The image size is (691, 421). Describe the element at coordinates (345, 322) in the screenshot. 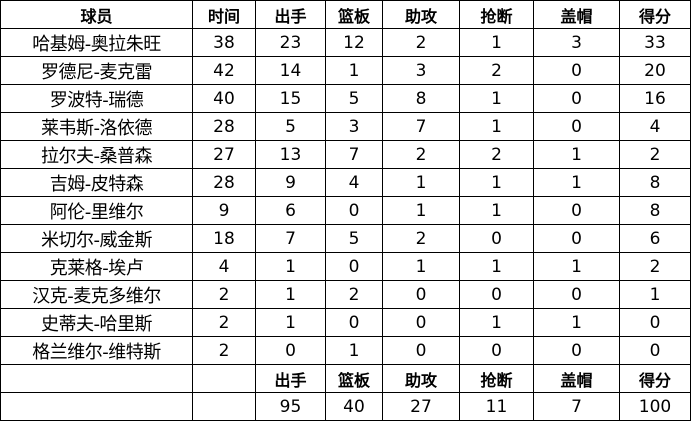

I see `table-row: 史蒂夫-哈里斯 2 1 0 0 1 1 0` at that location.